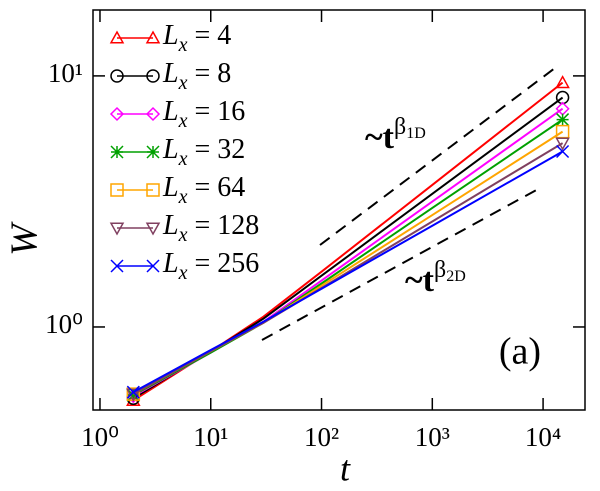 The width and height of the screenshot is (600, 491). What do you see at coordinates (196, 75) in the screenshot?
I see `legend-label: Lx = 8` at bounding box center [196, 75].